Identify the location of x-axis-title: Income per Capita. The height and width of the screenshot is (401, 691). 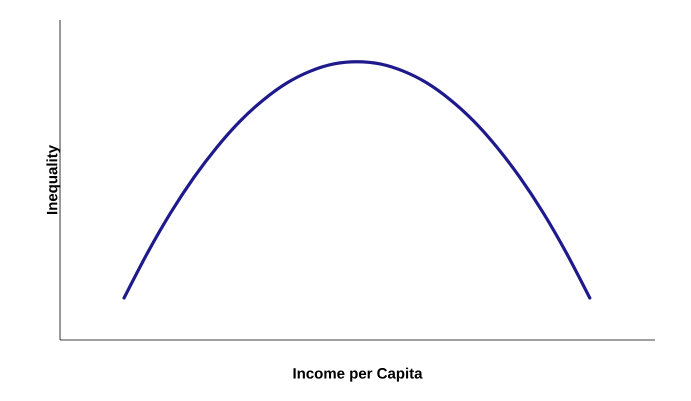
(358, 375).